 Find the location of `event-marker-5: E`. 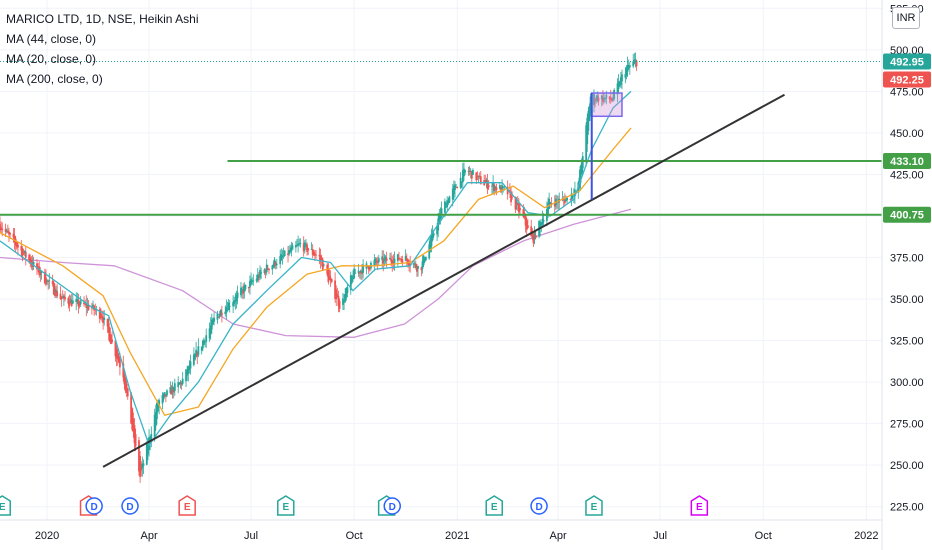

event-marker-5: E is located at coordinates (286, 505).